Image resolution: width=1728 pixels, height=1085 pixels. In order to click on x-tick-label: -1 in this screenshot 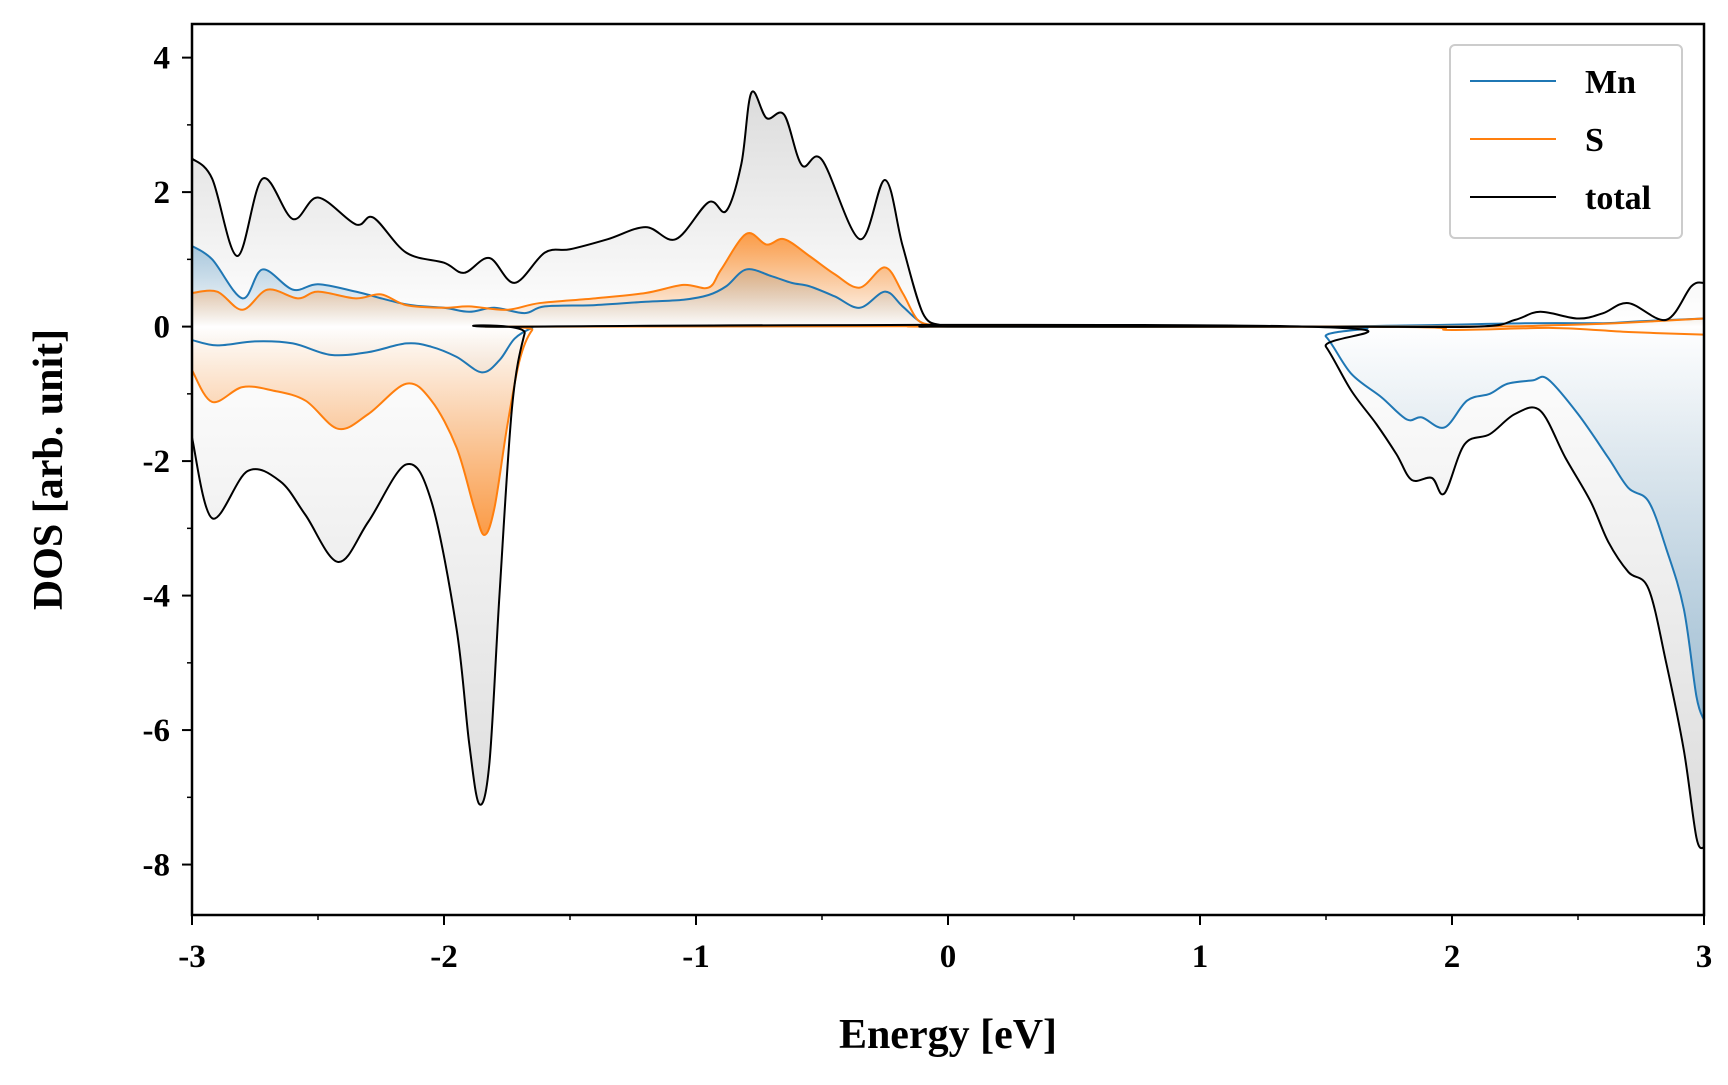, I will do `click(696, 957)`.